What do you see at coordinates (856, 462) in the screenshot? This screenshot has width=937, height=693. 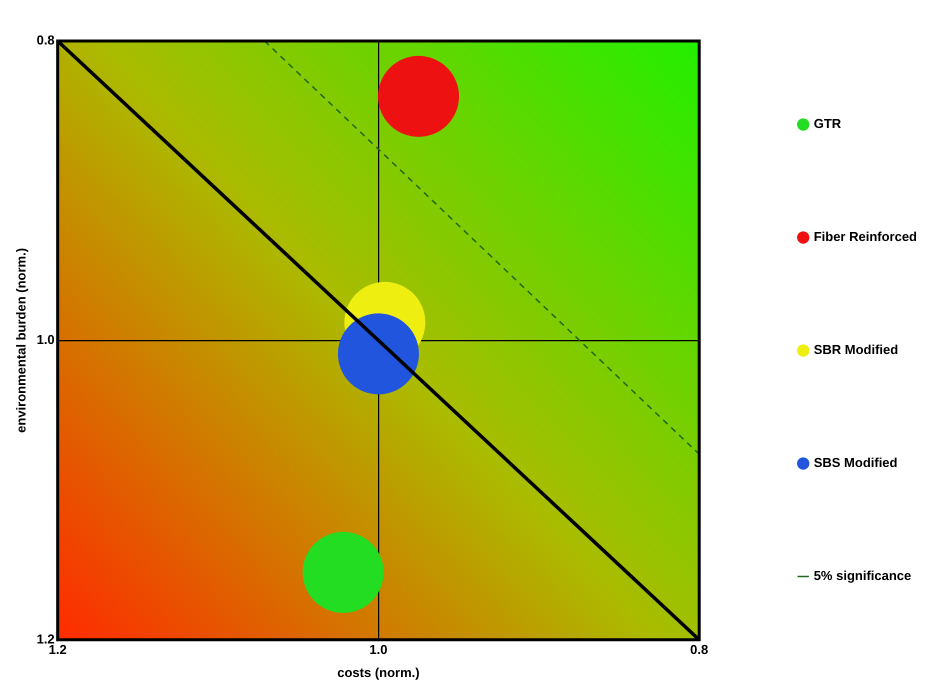 I see `legend-label: SBS Modified` at bounding box center [856, 462].